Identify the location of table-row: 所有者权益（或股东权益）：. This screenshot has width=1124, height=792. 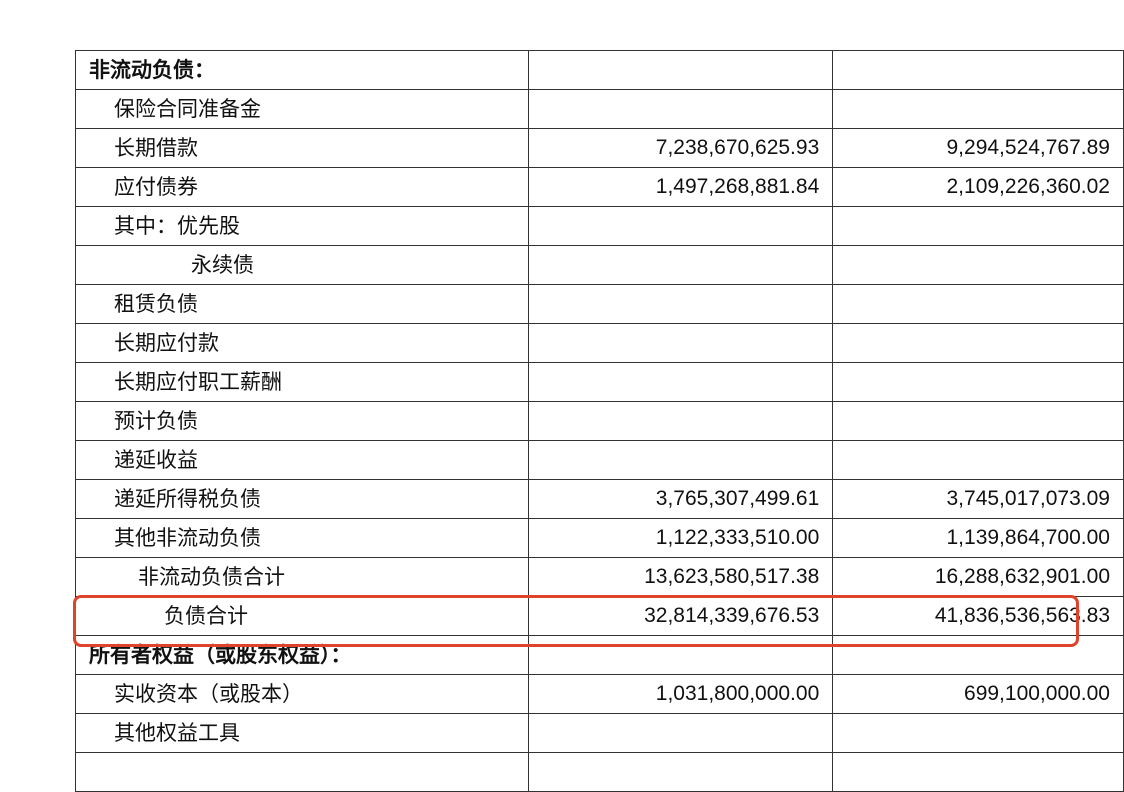
(599, 655).